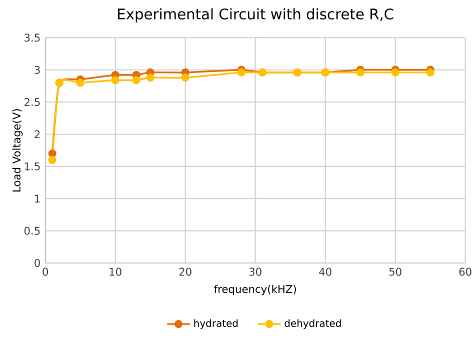 The height and width of the screenshot is (338, 474). Describe the element at coordinates (255, 290) in the screenshot. I see `x-axis-title: frequency(kHZ)` at that location.